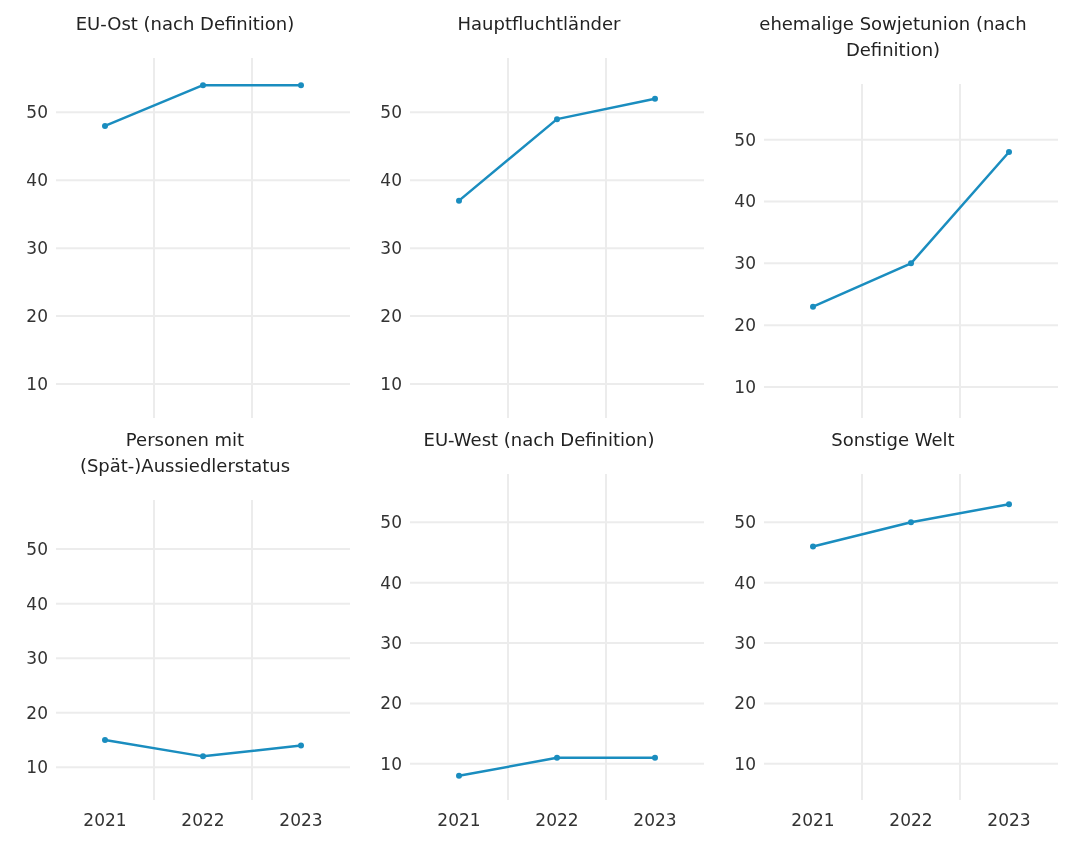 This screenshot has width=1078, height=848. Describe the element at coordinates (893, 36) in the screenshot. I see `chart-title: ehemalige Sowjetunion (nach Definition)` at that location.